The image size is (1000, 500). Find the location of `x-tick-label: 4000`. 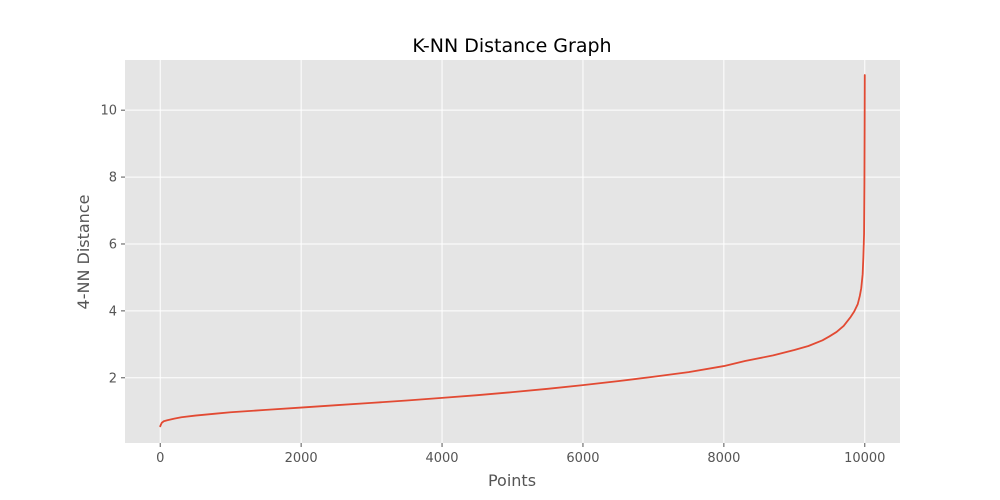

x-tick-label: 4000 is located at coordinates (441, 458).